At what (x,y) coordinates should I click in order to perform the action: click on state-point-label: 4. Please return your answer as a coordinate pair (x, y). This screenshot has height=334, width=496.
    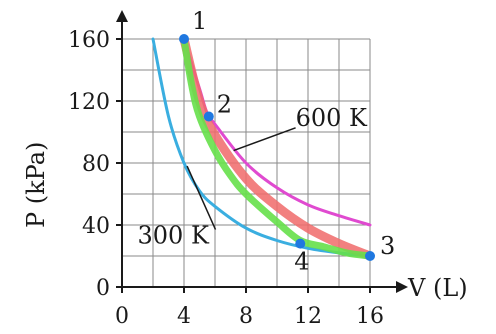
    Looking at the image, I should click on (301, 262).